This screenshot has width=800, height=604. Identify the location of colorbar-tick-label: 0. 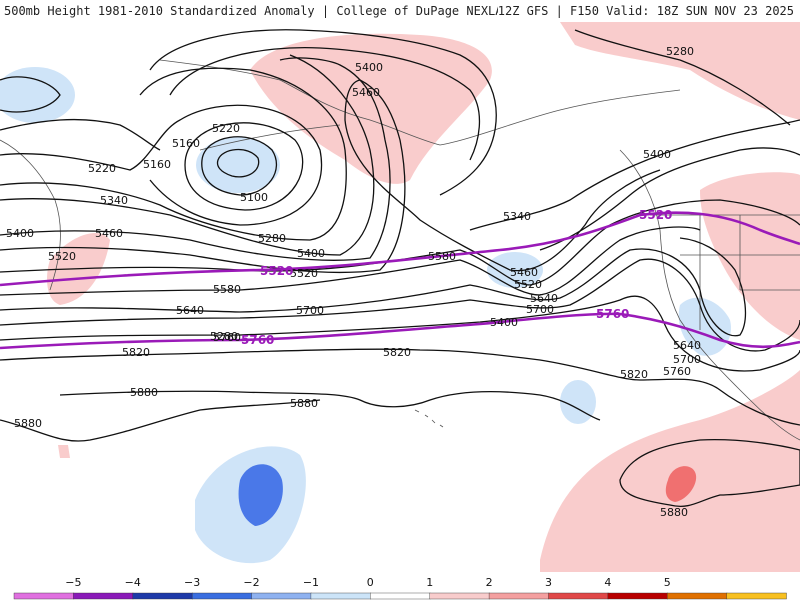
(370, 582).